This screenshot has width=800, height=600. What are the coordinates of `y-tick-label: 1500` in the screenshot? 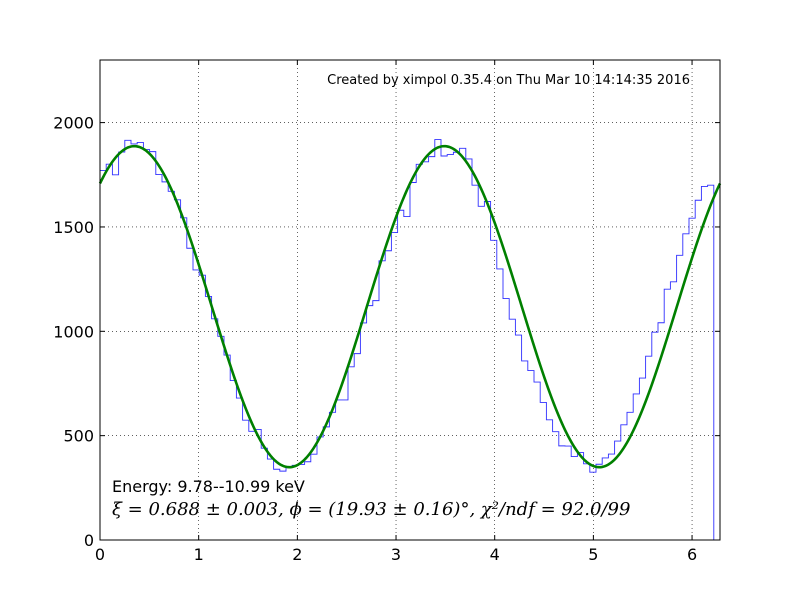 It's located at (73, 227).